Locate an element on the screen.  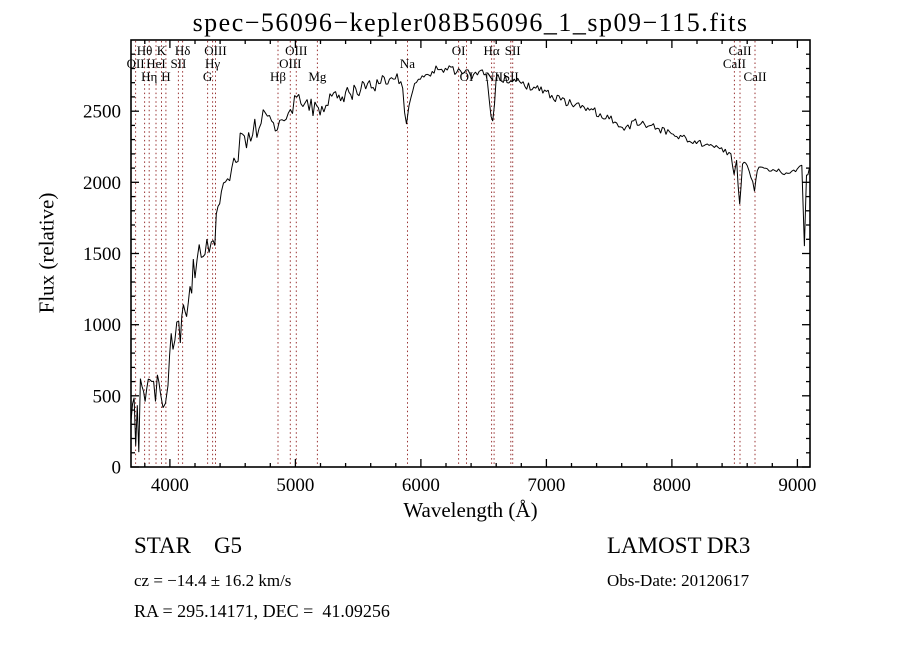
y-tick-label: 2000 is located at coordinates (102, 183).